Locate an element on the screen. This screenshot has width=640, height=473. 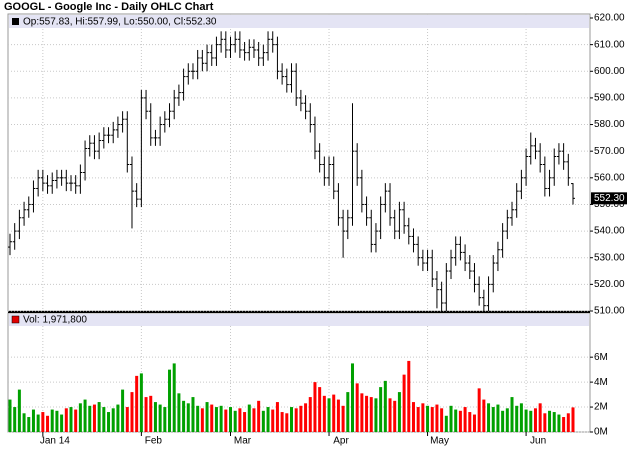
x-tick-label: Jan 14 is located at coordinates (55, 441).